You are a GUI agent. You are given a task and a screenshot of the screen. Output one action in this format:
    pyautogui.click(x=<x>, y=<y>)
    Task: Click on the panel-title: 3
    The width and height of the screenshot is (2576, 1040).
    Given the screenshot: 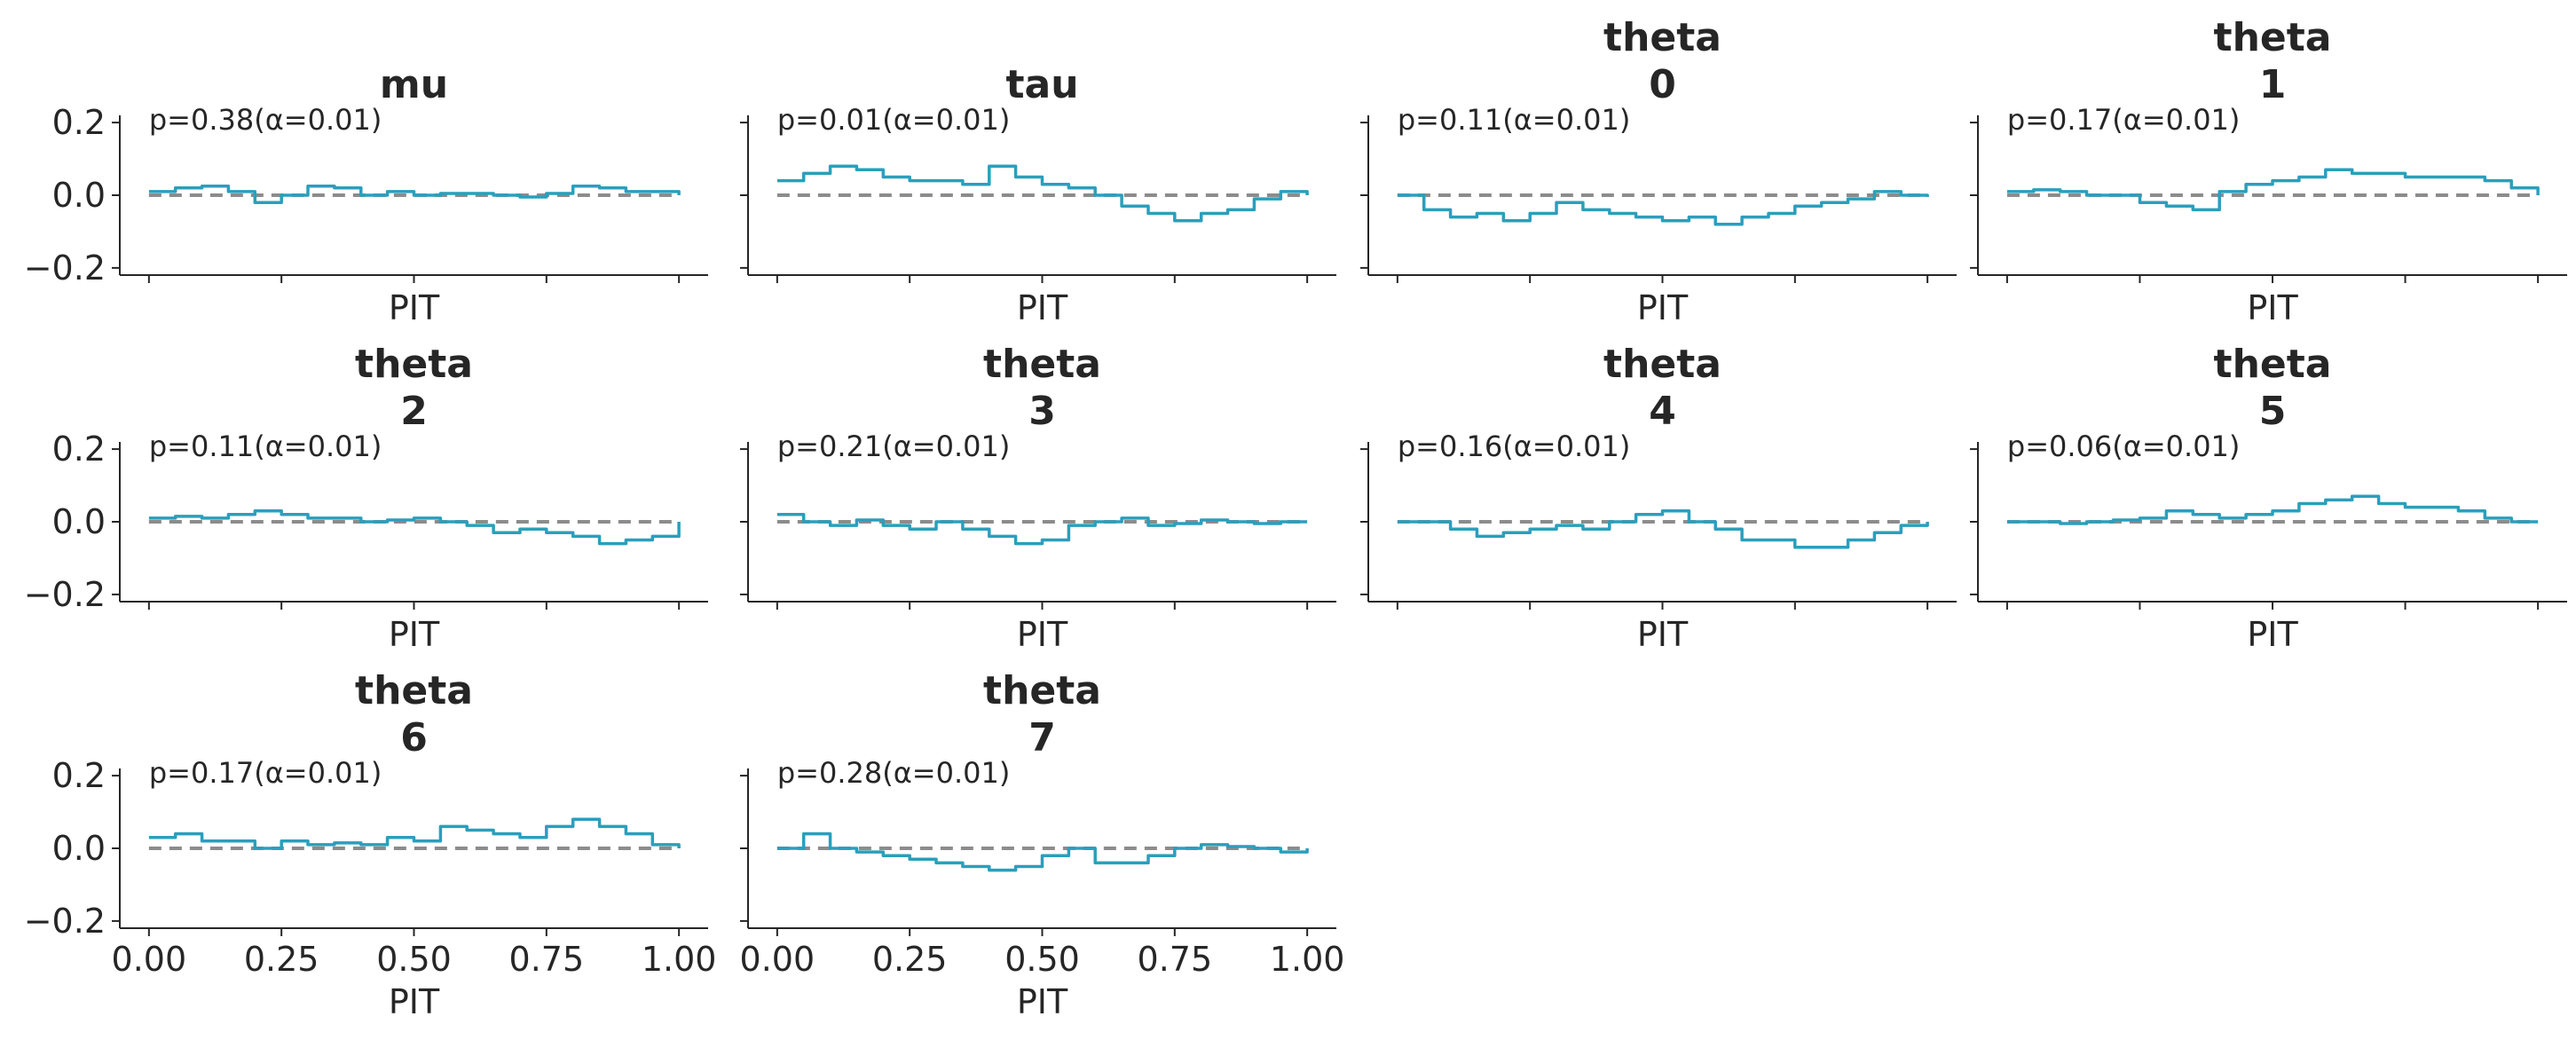 What is the action you would take?
    pyautogui.click(x=1042, y=411)
    